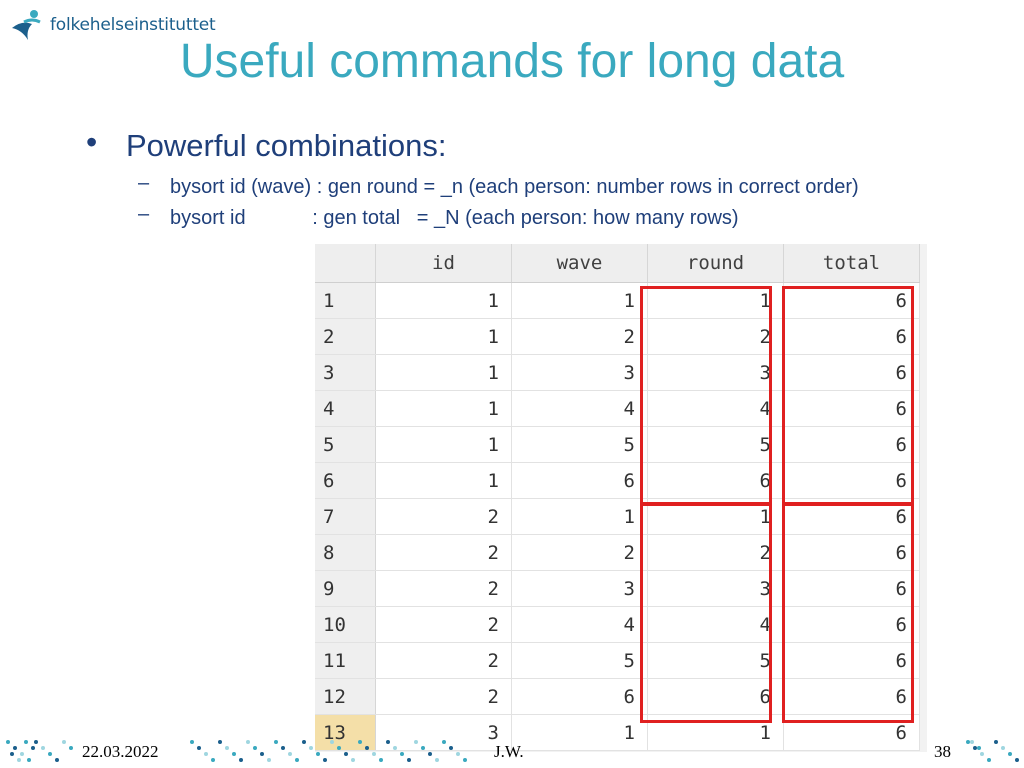  Describe the element at coordinates (443, 263) in the screenshot. I see `column-header-id: id` at that location.